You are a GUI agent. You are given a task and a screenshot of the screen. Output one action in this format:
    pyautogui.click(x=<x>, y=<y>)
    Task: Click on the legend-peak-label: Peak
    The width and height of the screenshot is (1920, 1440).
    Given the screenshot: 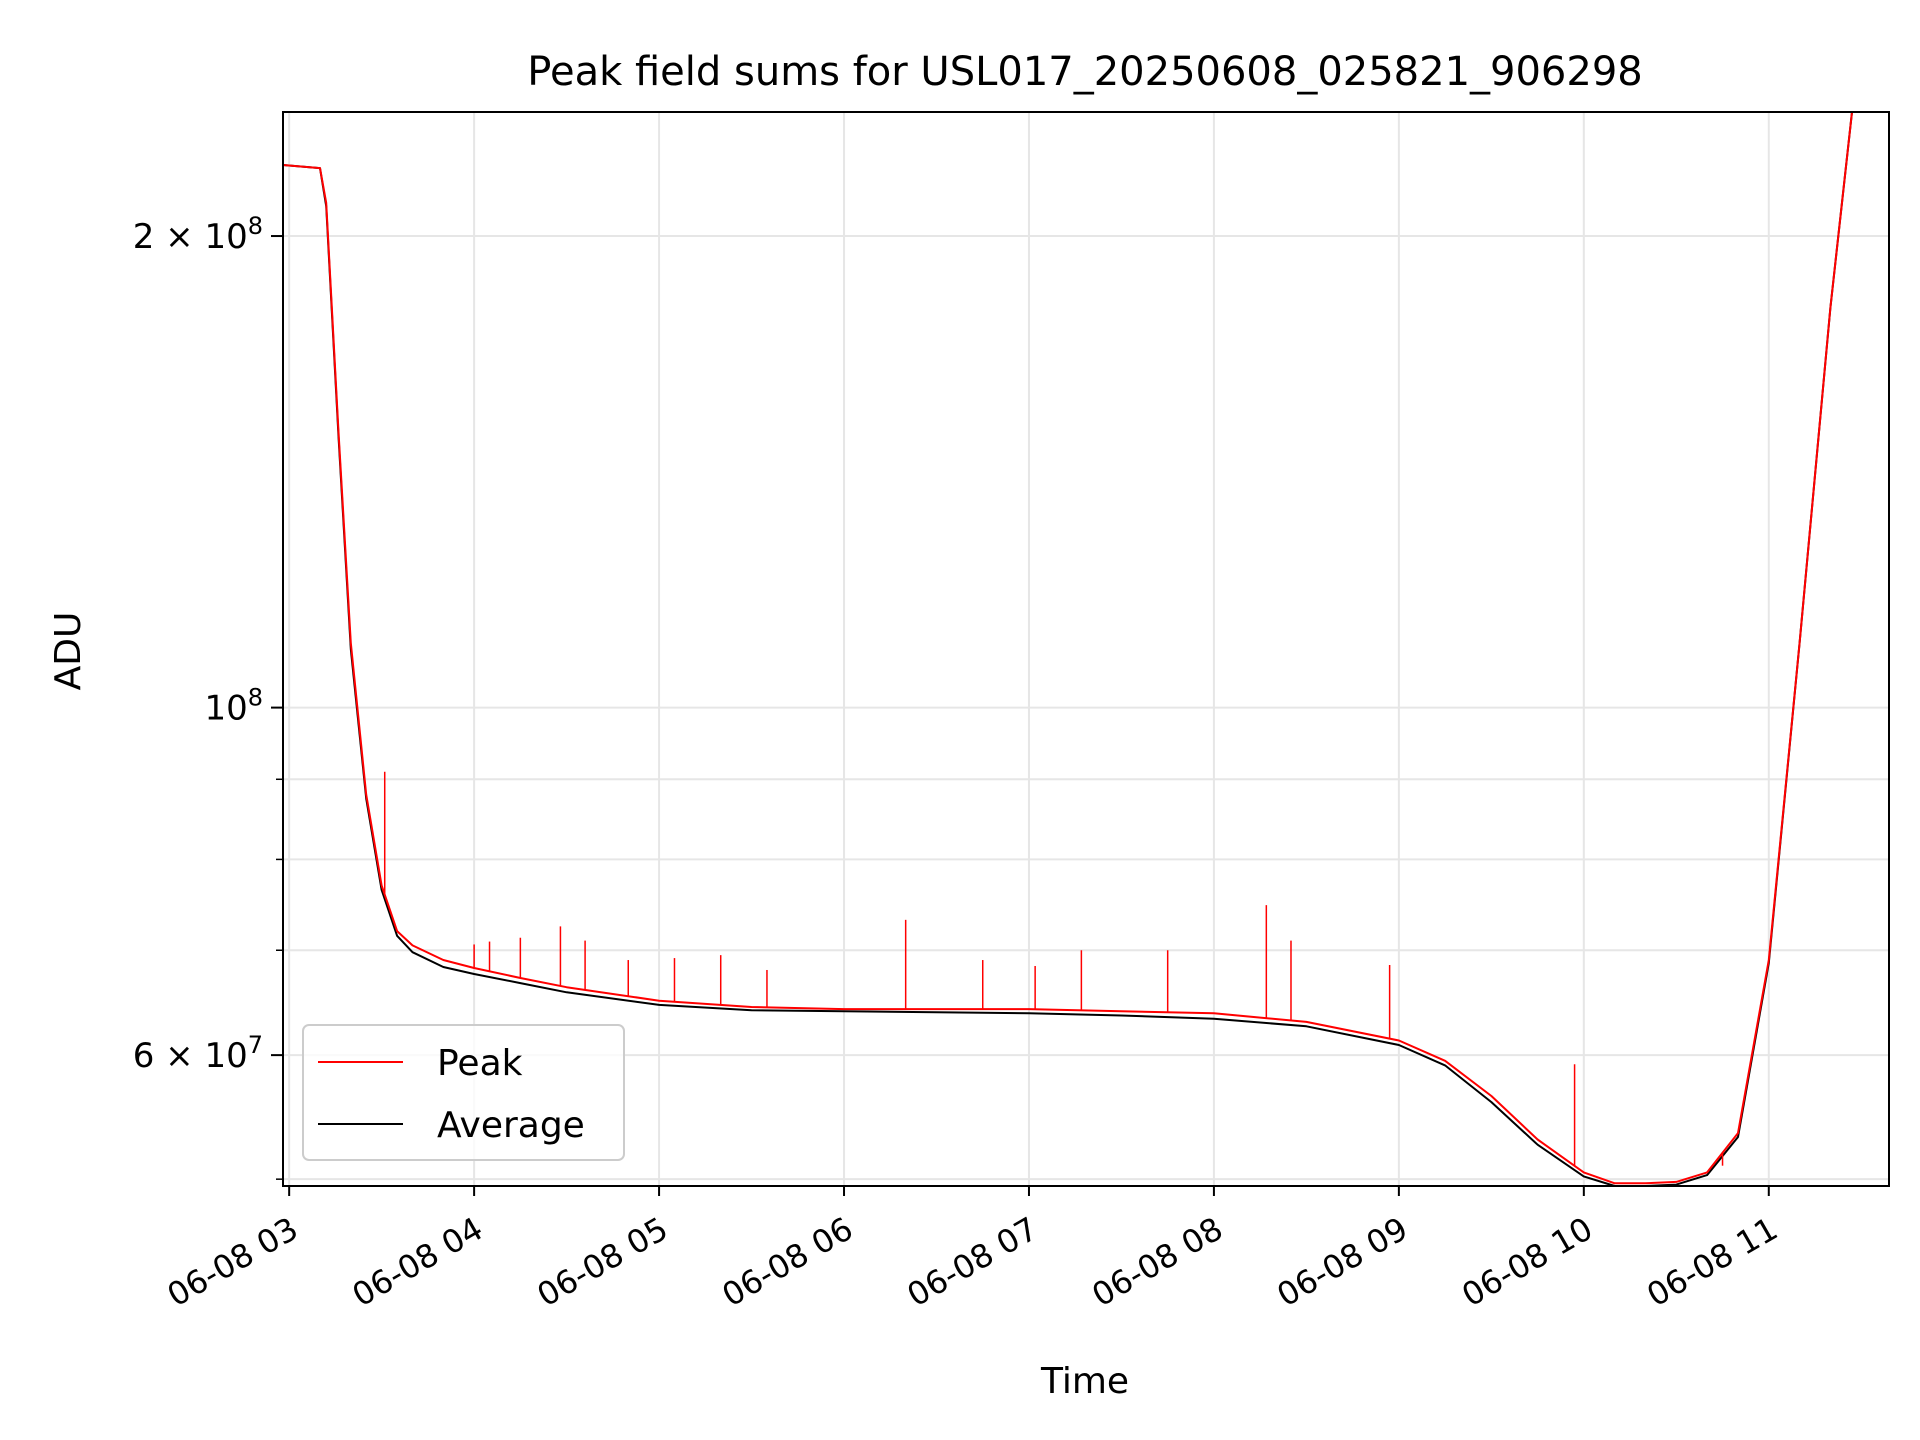 What is the action you would take?
    pyautogui.click(x=480, y=1063)
    